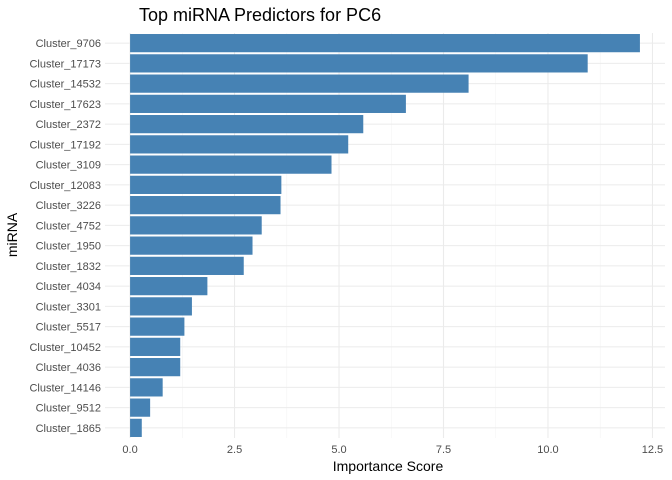 Image resolution: width=672 pixels, height=480 pixels. What do you see at coordinates (68, 247) in the screenshot?
I see `y-tick-label: Cluster_1950` at bounding box center [68, 247].